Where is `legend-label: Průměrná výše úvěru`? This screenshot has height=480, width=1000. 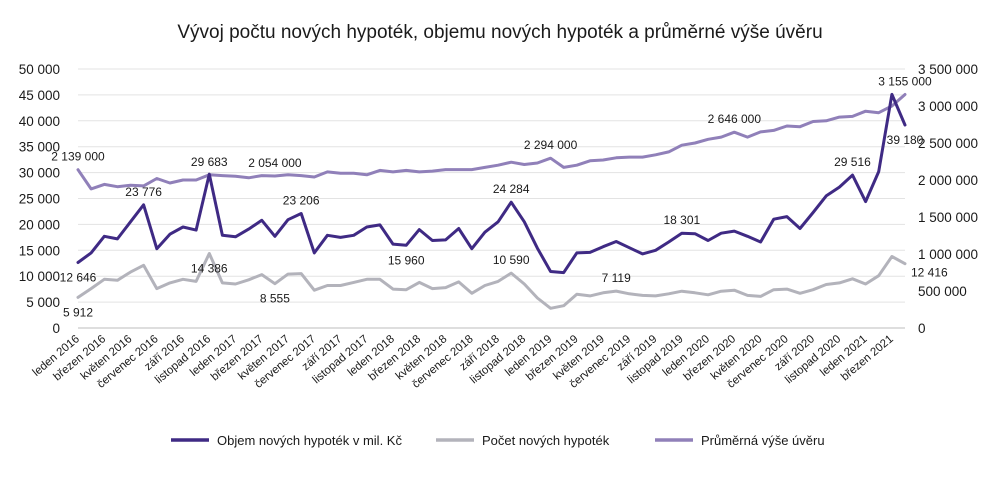 legend-label: Průměrná výše úvěru is located at coordinates (763, 440).